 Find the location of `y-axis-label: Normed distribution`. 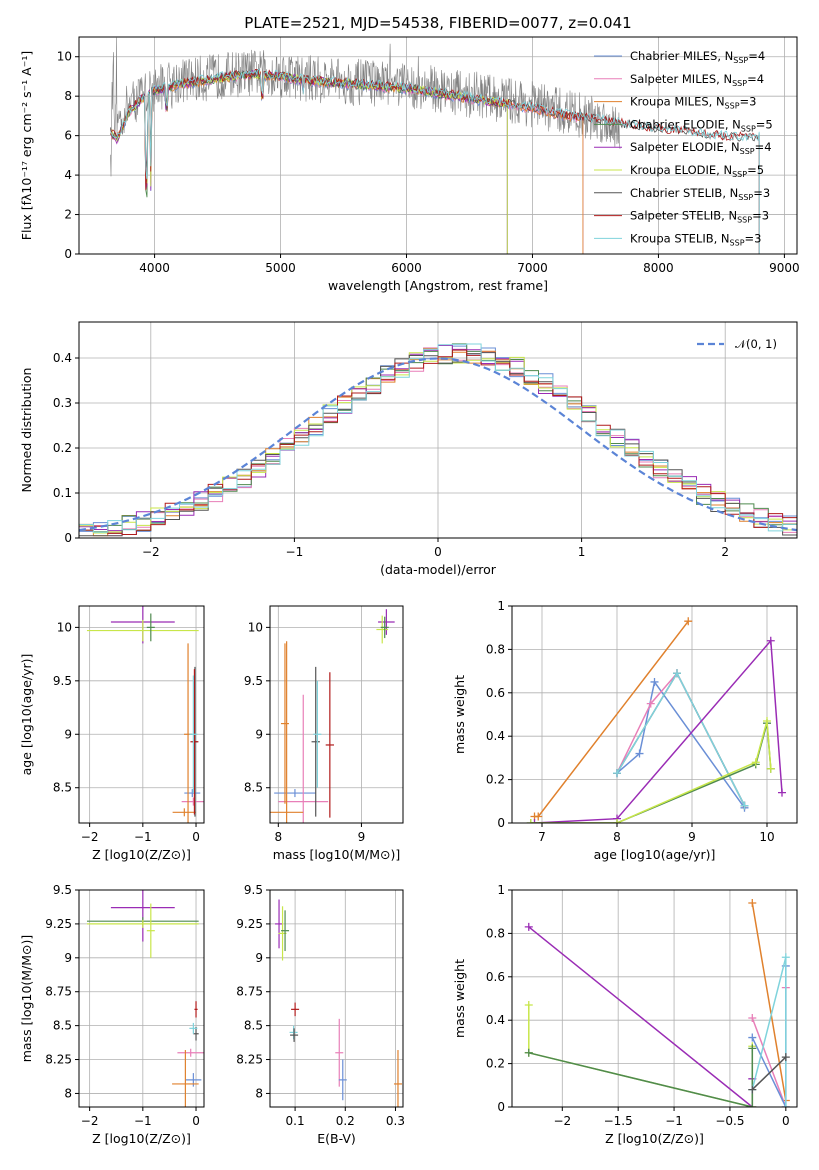

y-axis-label: Normed distribution is located at coordinates (26, 430).